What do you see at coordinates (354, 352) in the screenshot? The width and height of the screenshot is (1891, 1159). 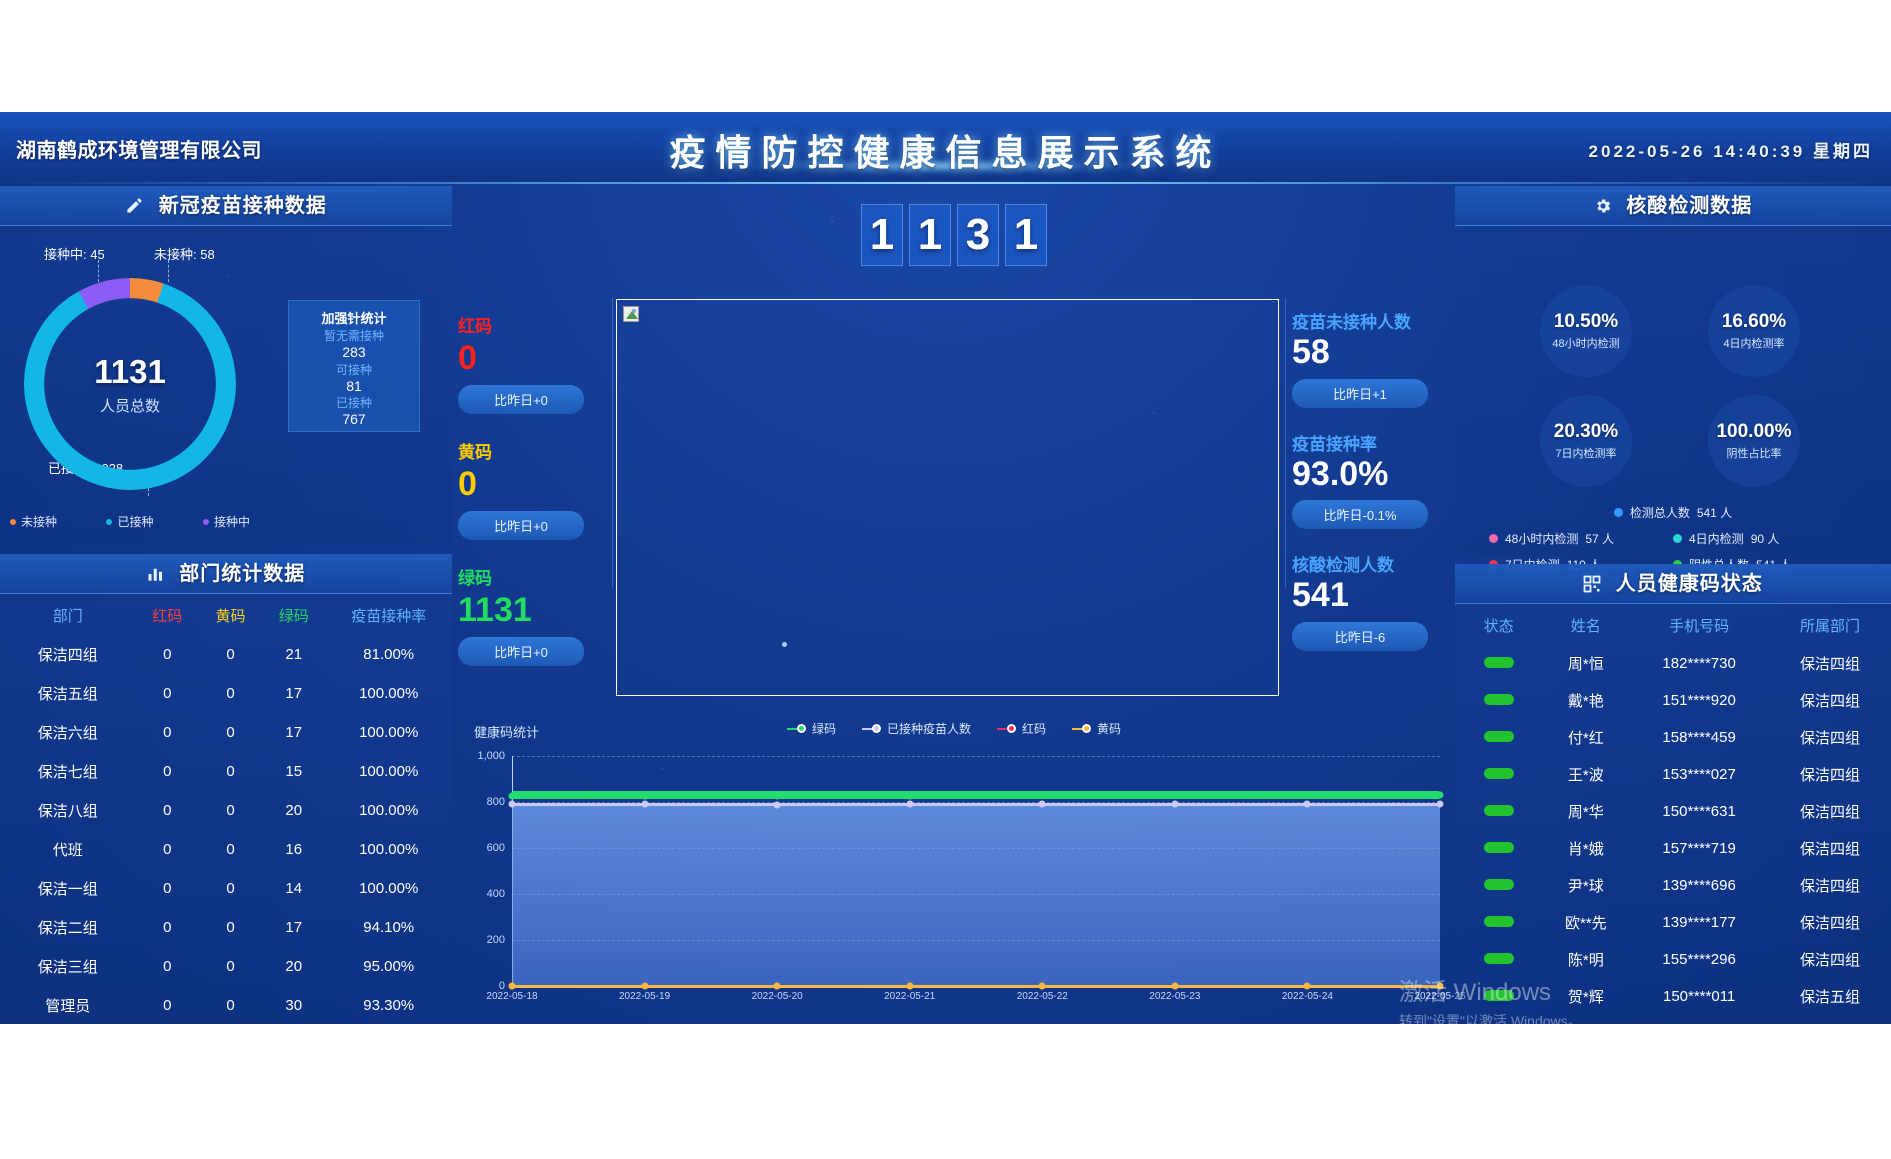 I see `booster-value-0: 283` at bounding box center [354, 352].